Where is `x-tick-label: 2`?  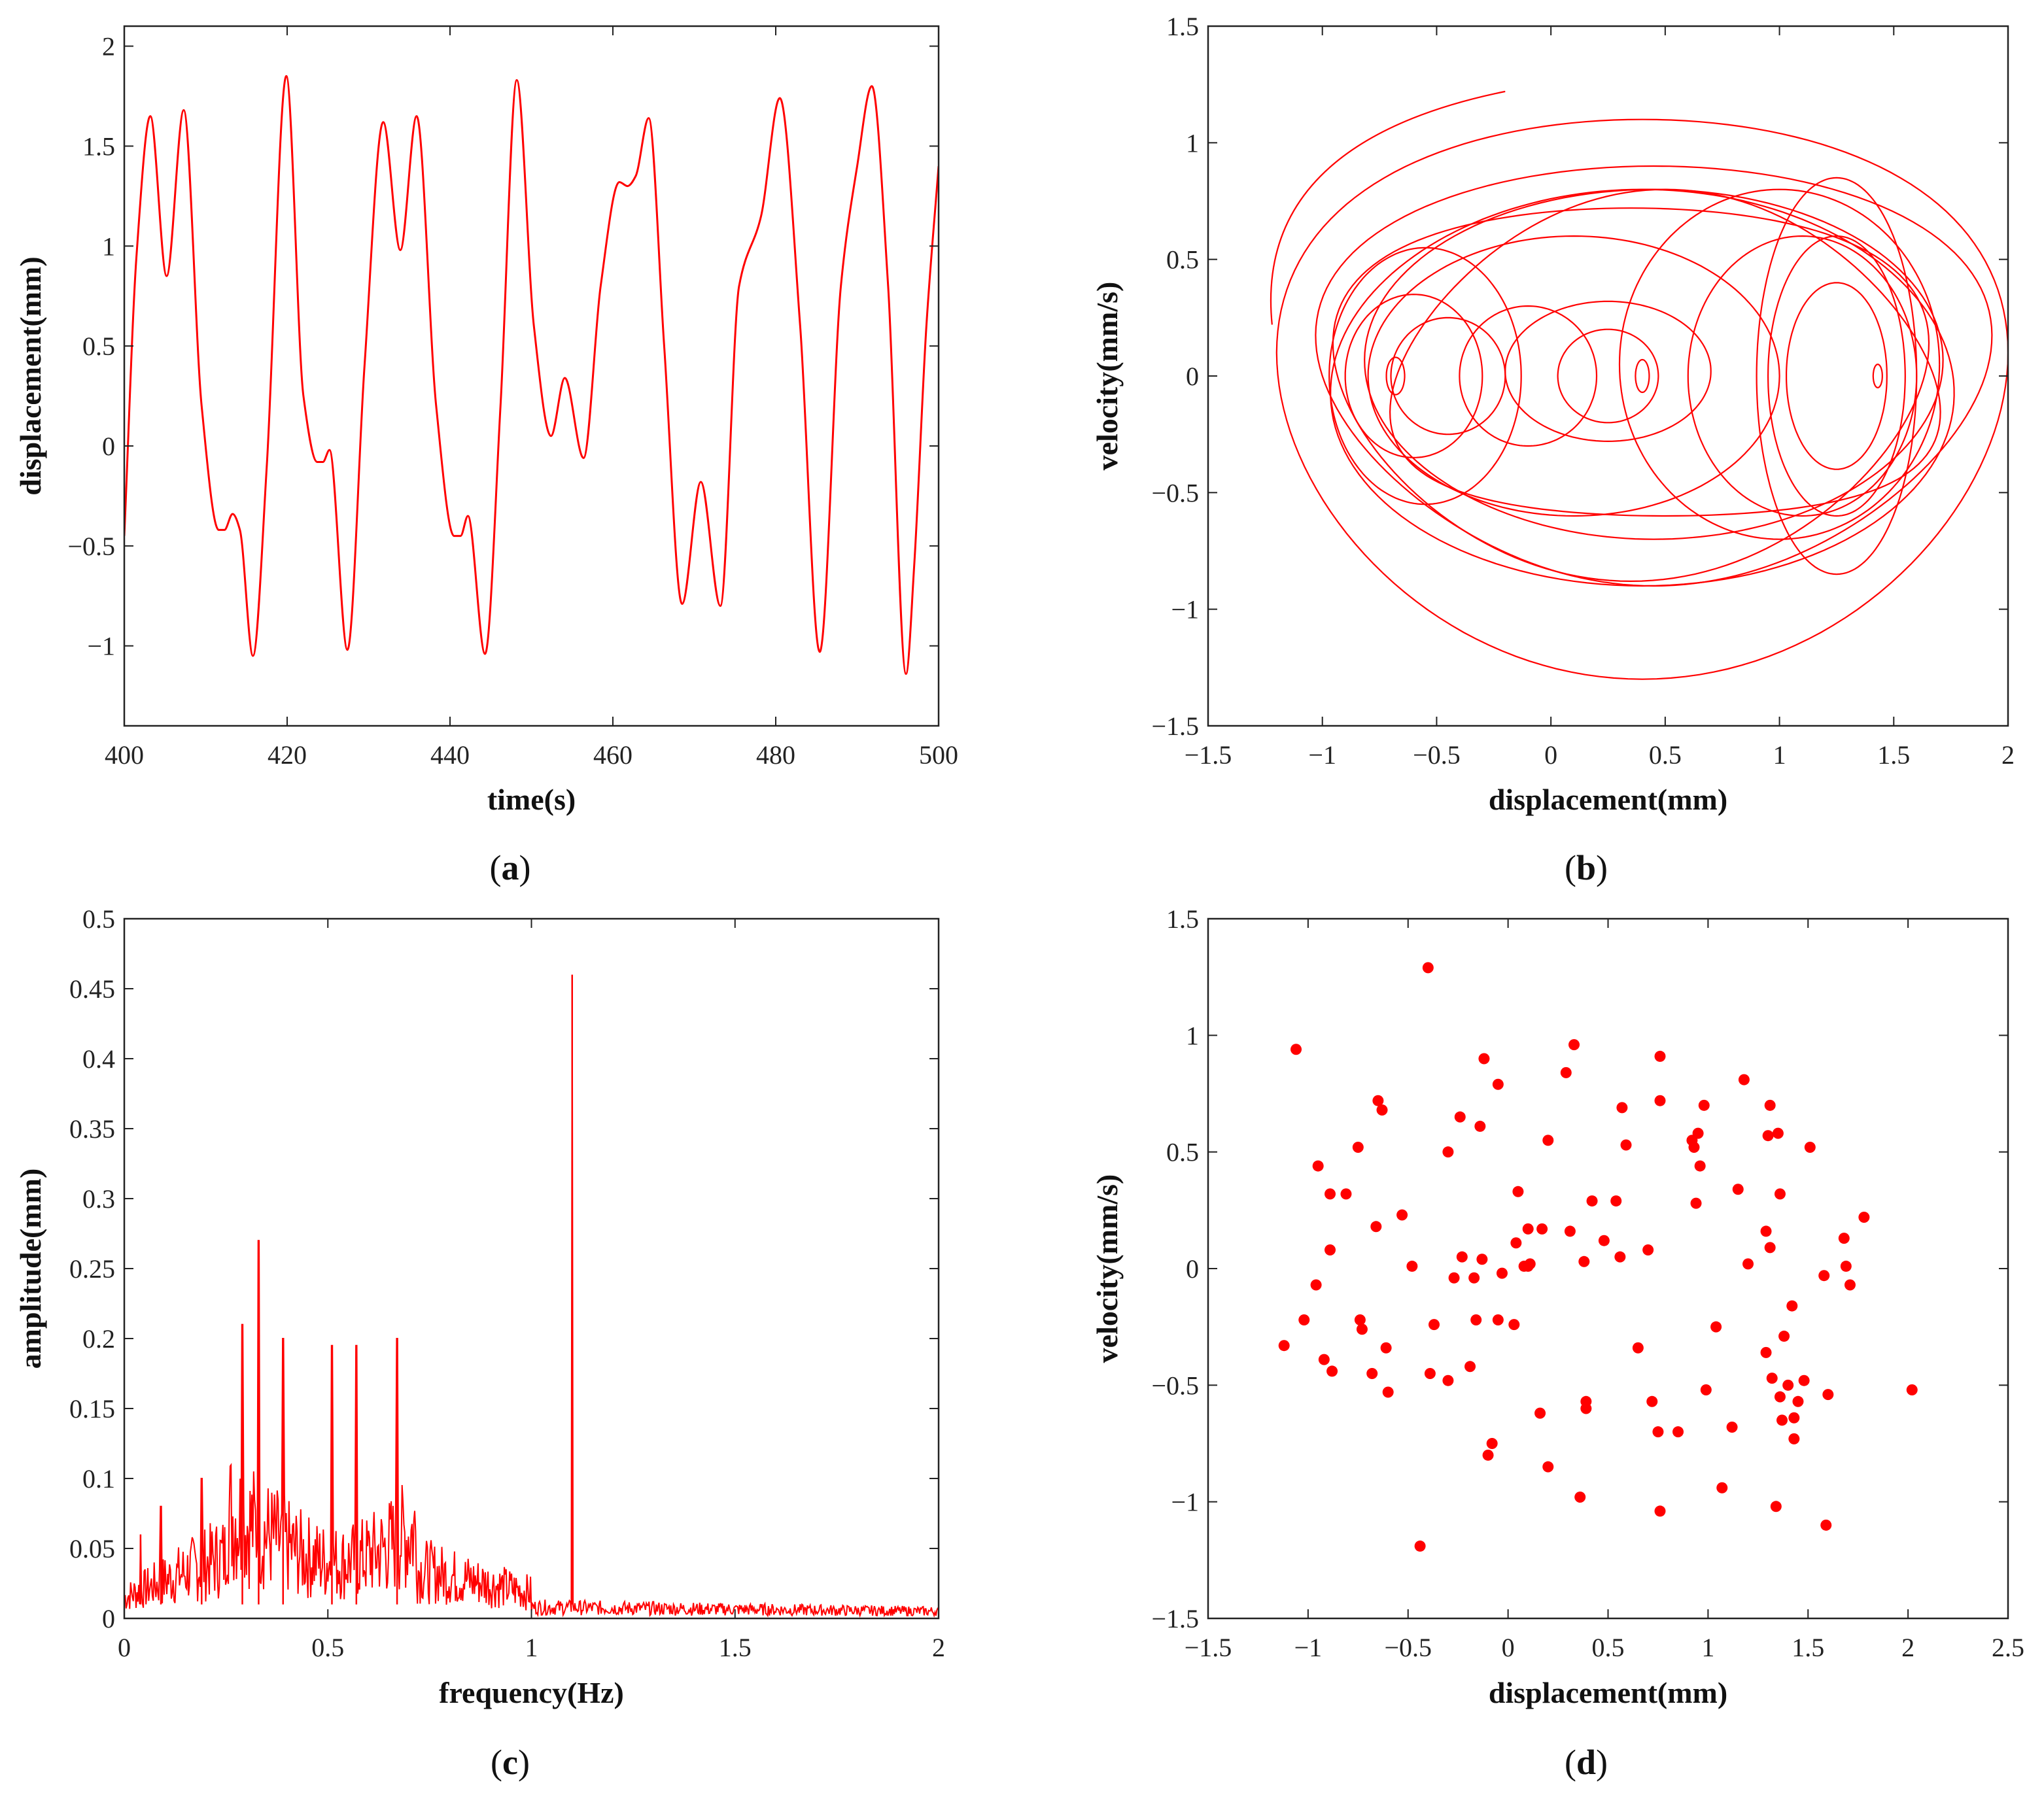 x-tick-label: 2 is located at coordinates (938, 1648).